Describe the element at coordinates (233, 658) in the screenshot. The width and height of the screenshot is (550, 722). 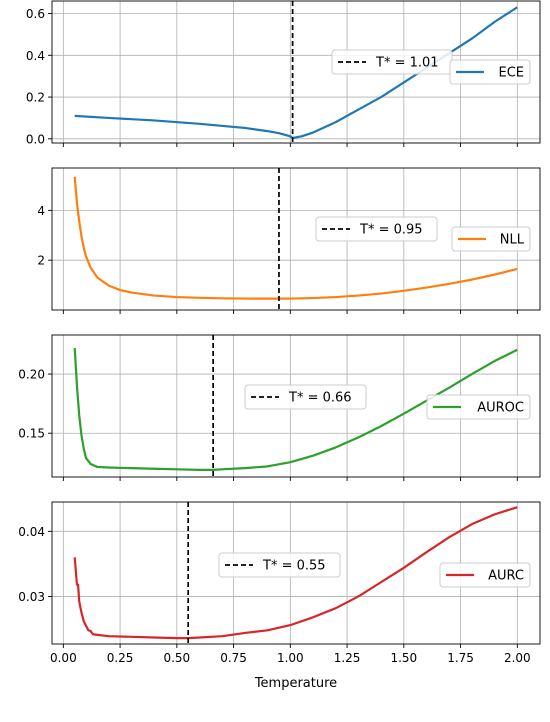
I see `x-tick-label: 0.75` at that location.